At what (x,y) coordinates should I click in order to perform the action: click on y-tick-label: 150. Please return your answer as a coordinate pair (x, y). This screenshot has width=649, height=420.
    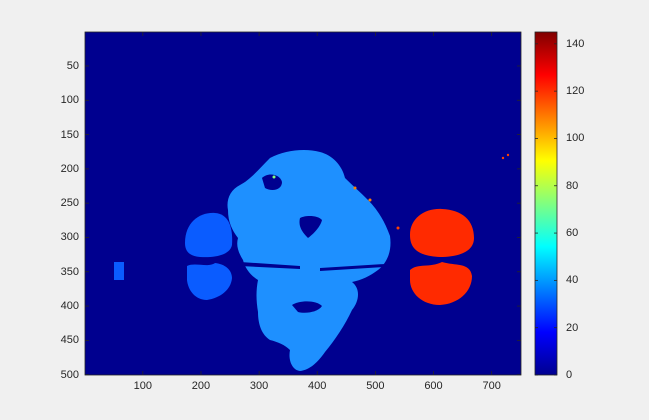
    Looking at the image, I should click on (69, 134).